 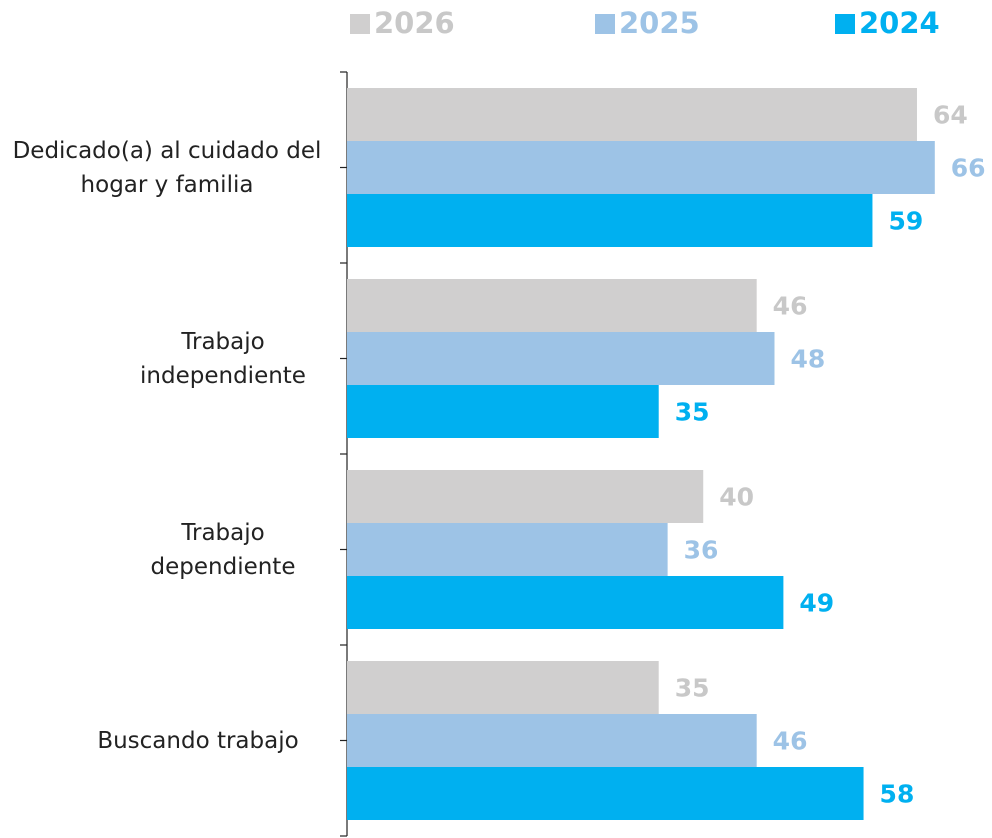 I want to click on value-label: 66, so click(x=968, y=168).